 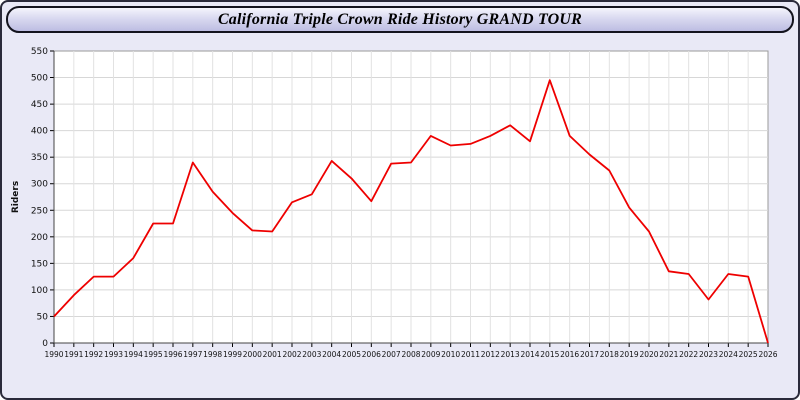 What do you see at coordinates (728, 354) in the screenshot?
I see `x-tick-label: 2024` at bounding box center [728, 354].